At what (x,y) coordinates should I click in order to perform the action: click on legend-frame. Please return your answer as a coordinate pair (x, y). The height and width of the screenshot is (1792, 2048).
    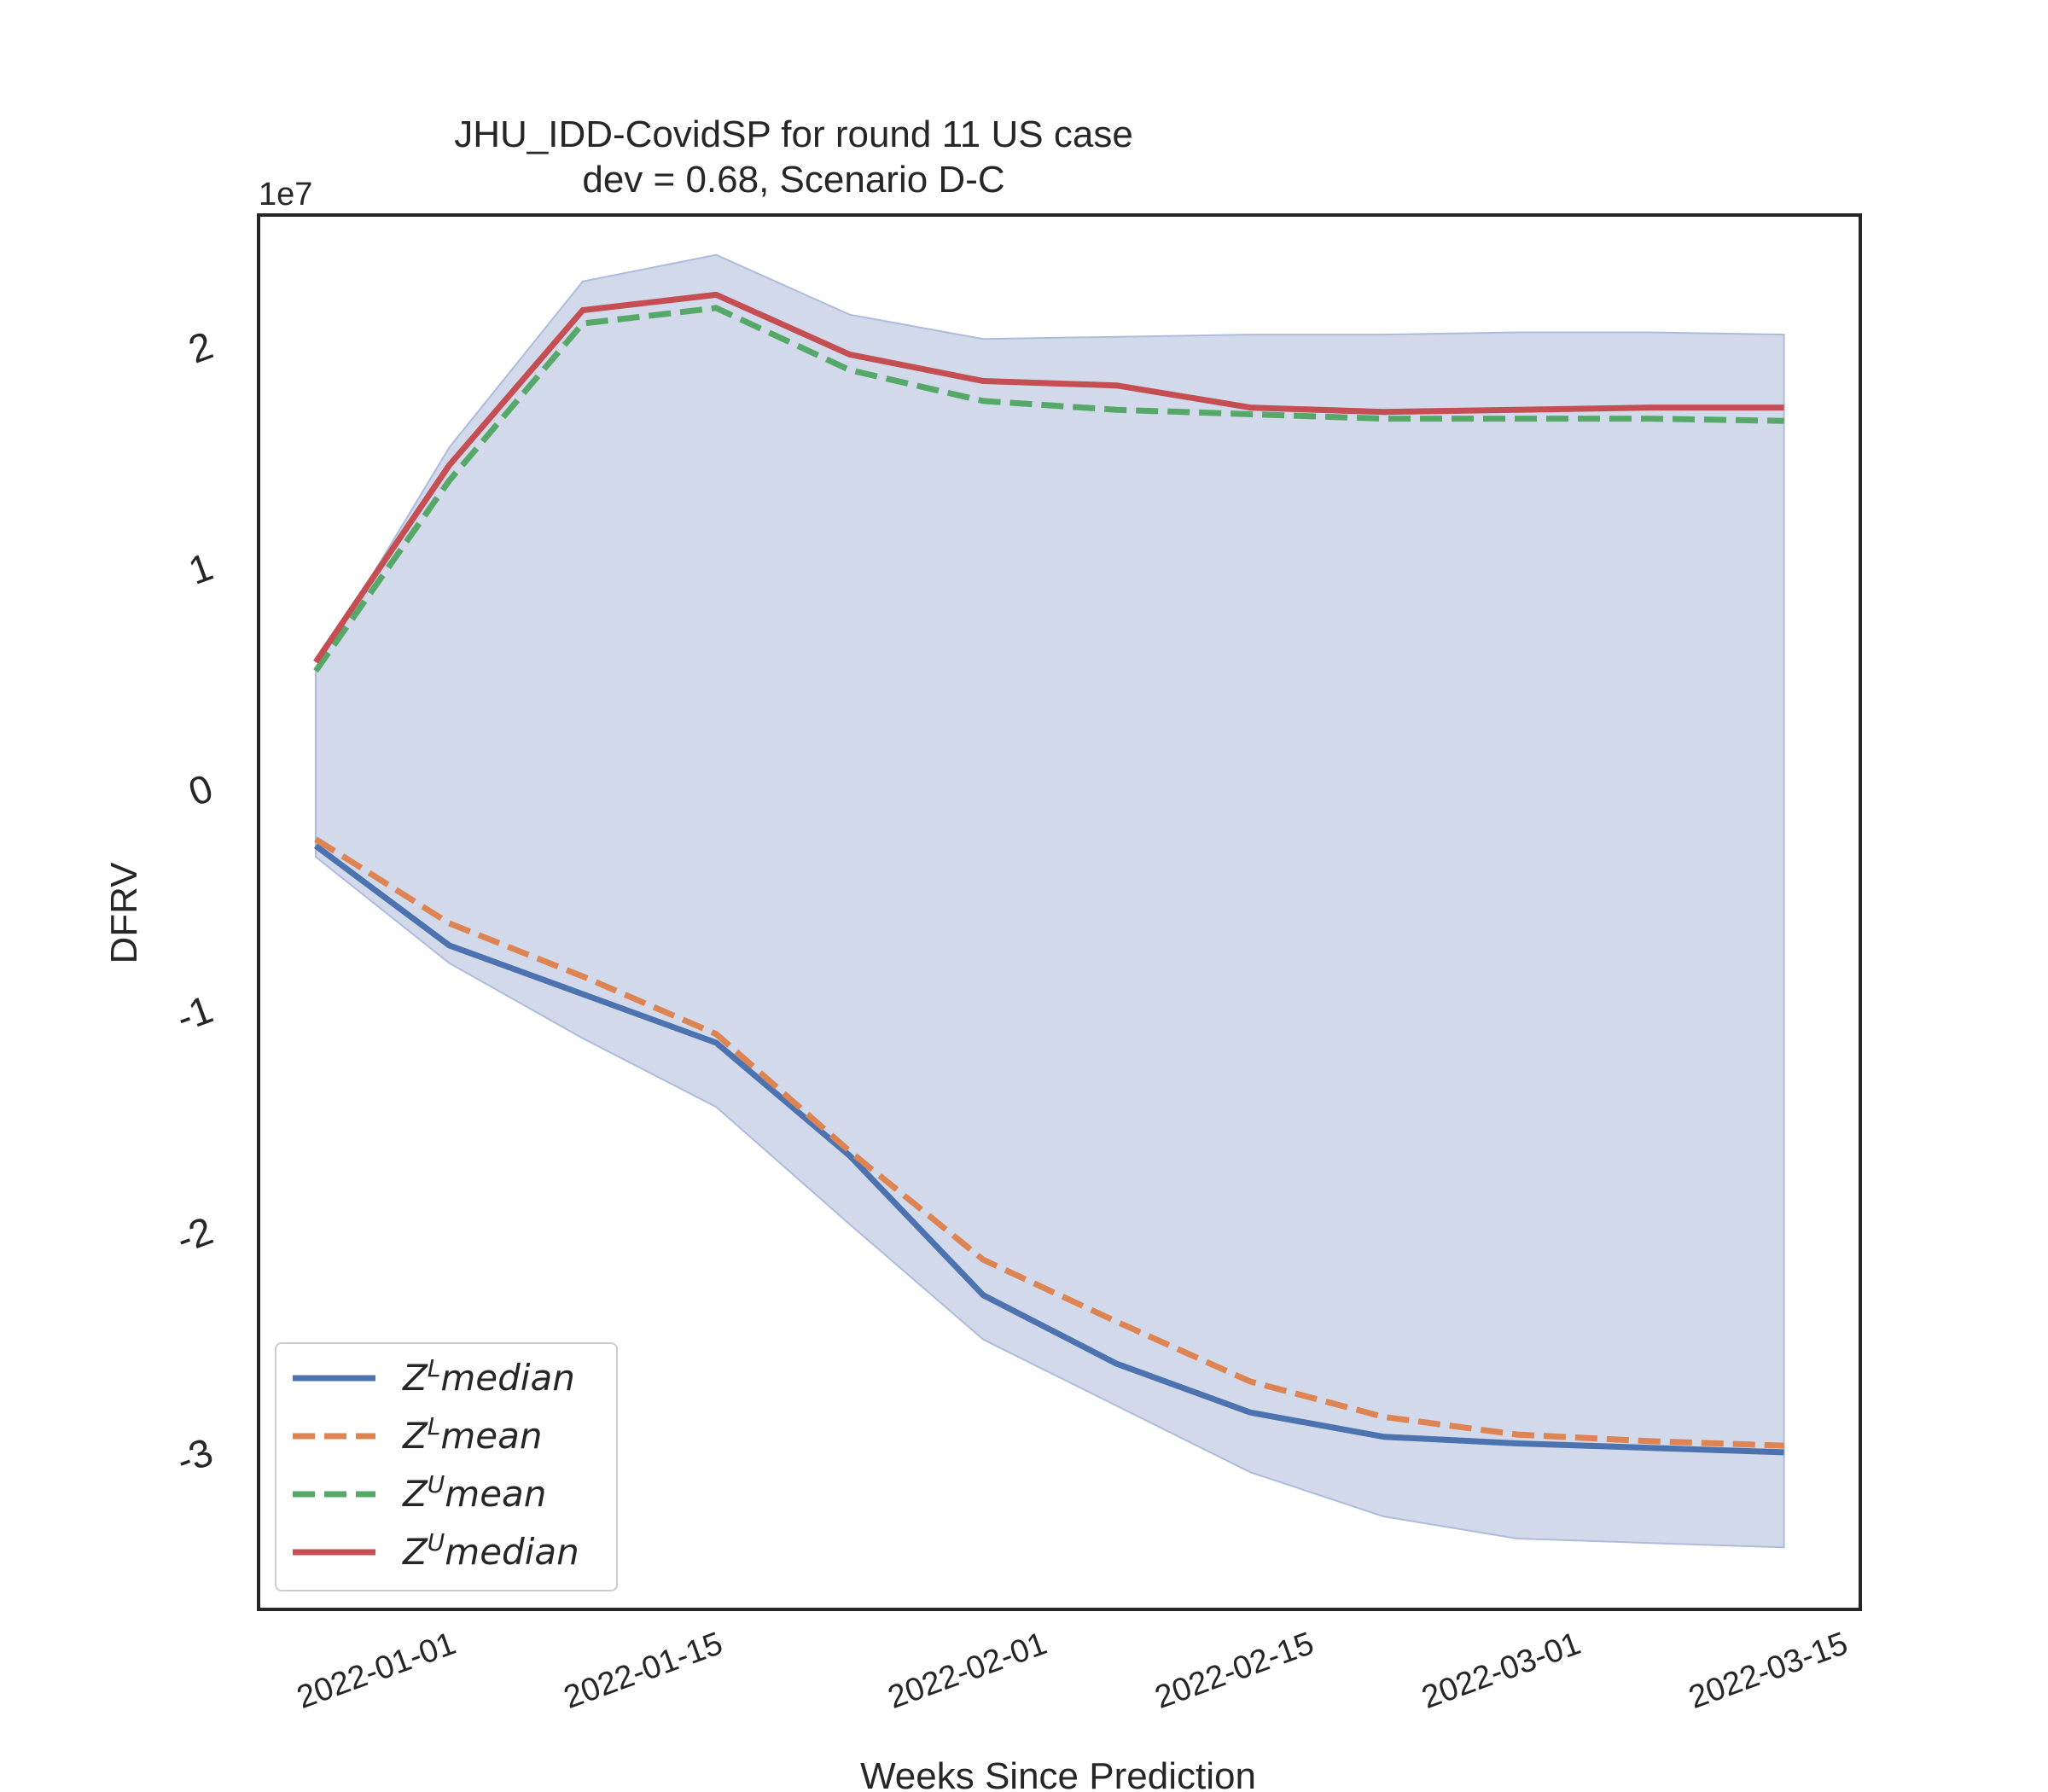
    Looking at the image, I should click on (447, 1466).